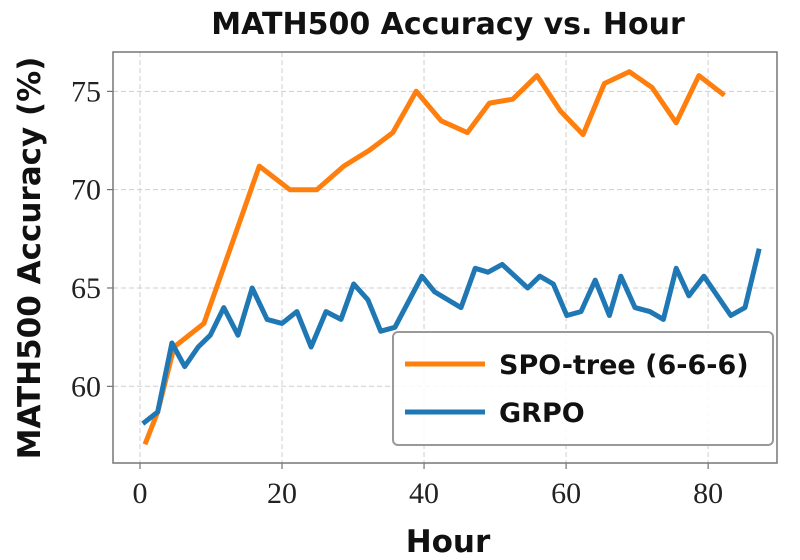  I want to click on chart-title: MATH500 Accuracy vs. Hour, so click(448, 24).